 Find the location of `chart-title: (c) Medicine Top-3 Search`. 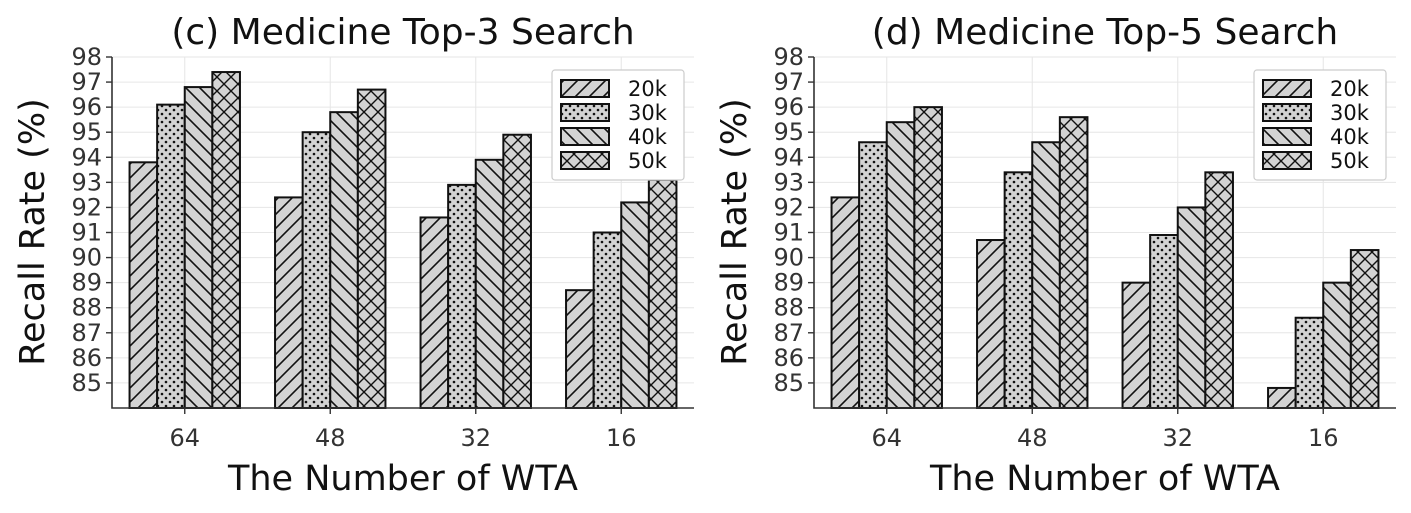

chart-title: (c) Medicine Top-3 Search is located at coordinates (402, 32).